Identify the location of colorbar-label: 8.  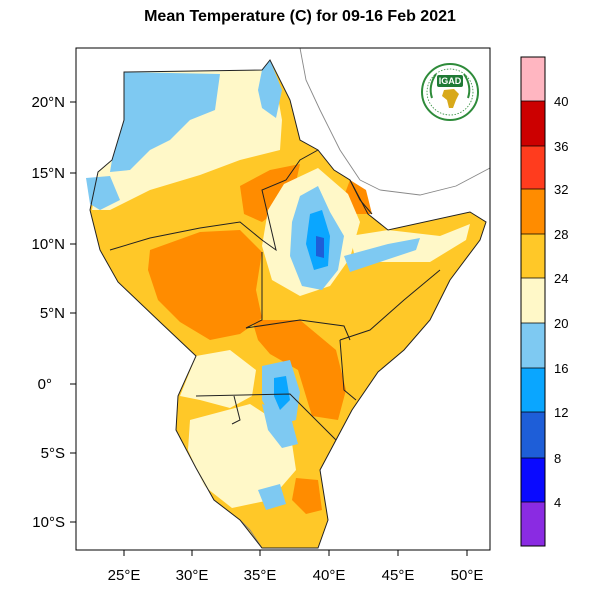
(557, 458).